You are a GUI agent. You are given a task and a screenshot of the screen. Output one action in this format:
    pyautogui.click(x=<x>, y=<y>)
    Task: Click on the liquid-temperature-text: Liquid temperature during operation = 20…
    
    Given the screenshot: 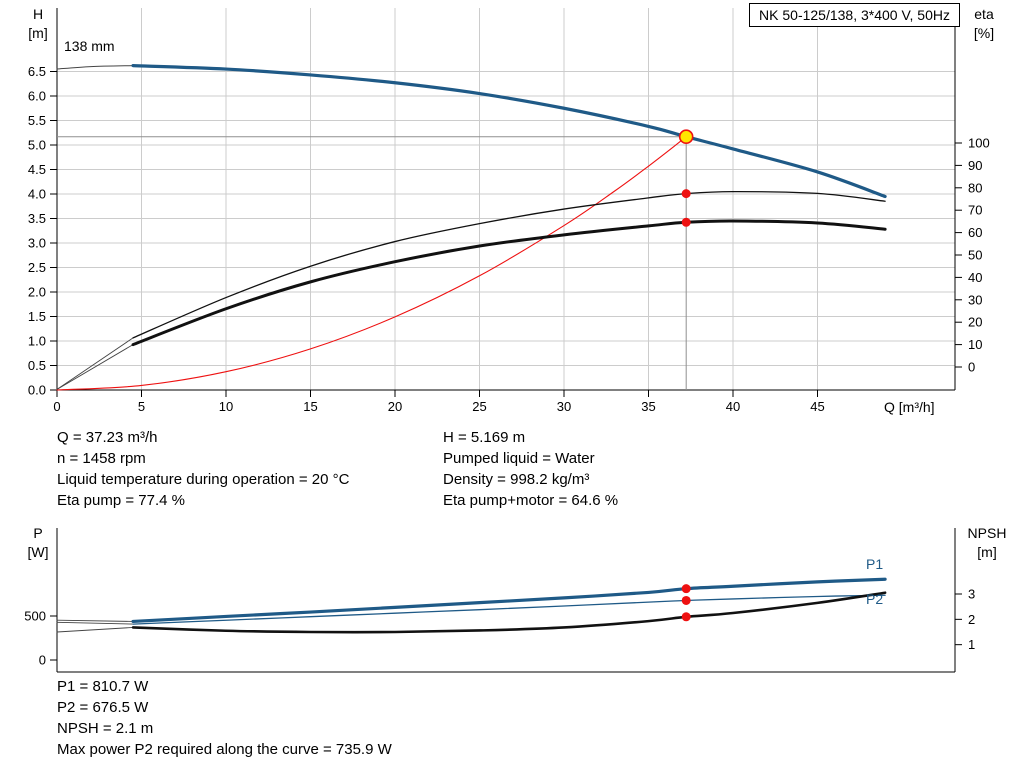 What is the action you would take?
    pyautogui.click(x=203, y=479)
    